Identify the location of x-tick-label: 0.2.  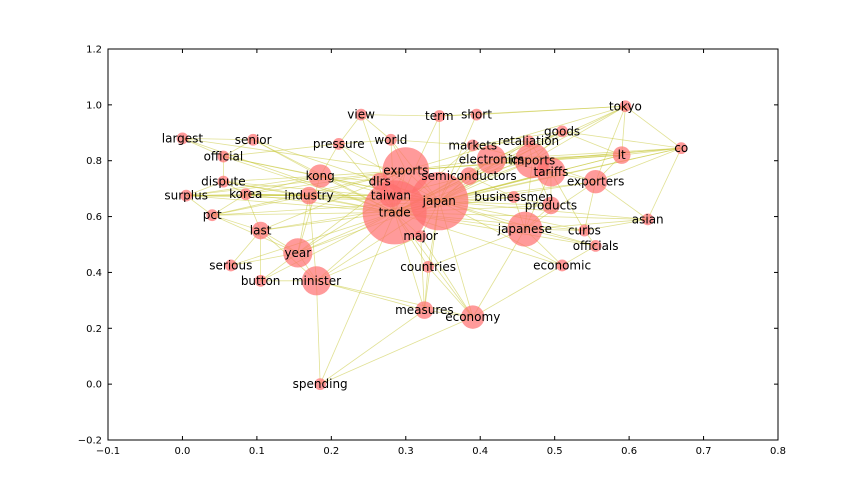
(331, 451).